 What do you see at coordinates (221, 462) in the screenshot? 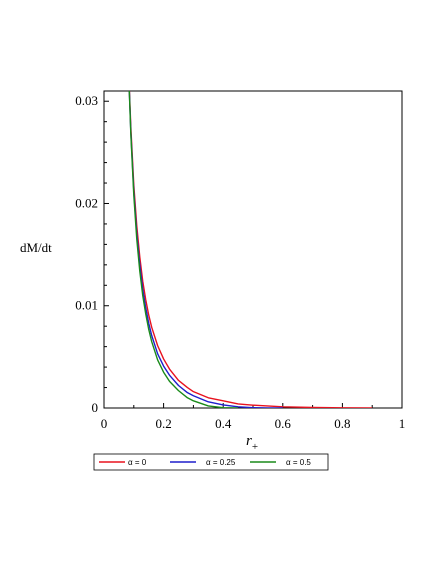
I see `legend-label-1: α = 0.25` at bounding box center [221, 462].